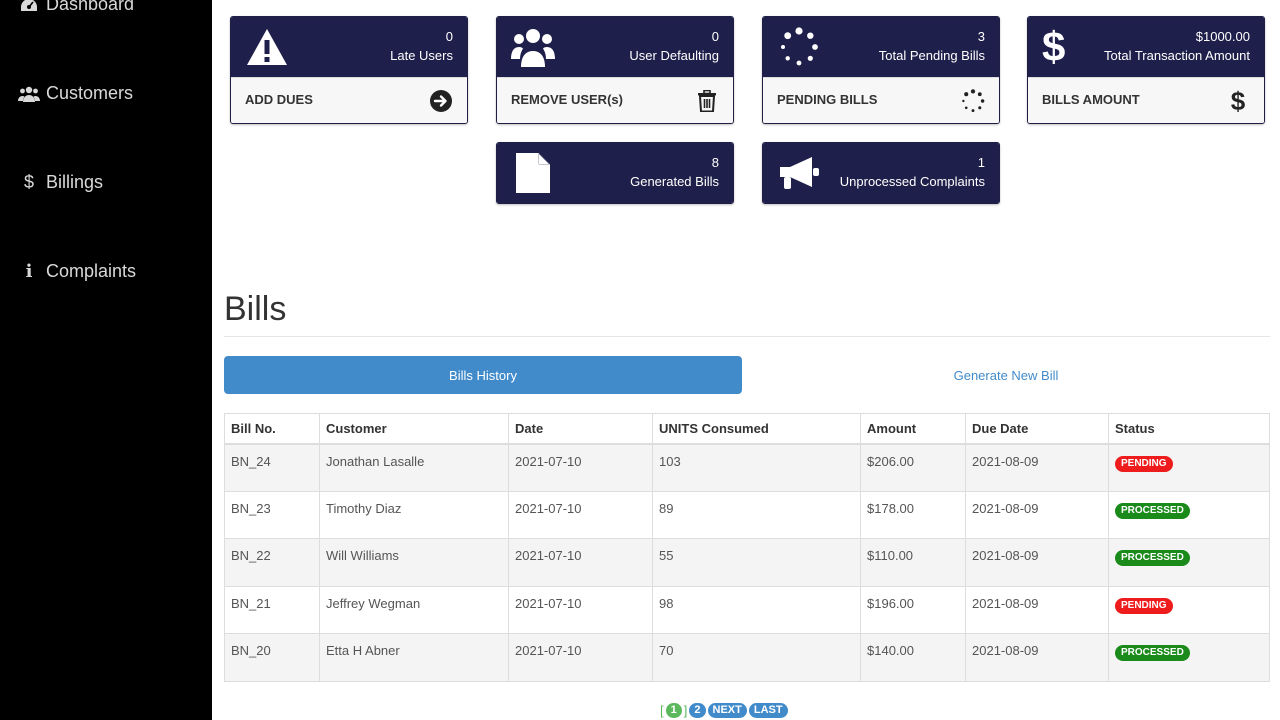 This screenshot has height=720, width=1280. What do you see at coordinates (756, 657) in the screenshot?
I see `units-consumed: 70` at bounding box center [756, 657].